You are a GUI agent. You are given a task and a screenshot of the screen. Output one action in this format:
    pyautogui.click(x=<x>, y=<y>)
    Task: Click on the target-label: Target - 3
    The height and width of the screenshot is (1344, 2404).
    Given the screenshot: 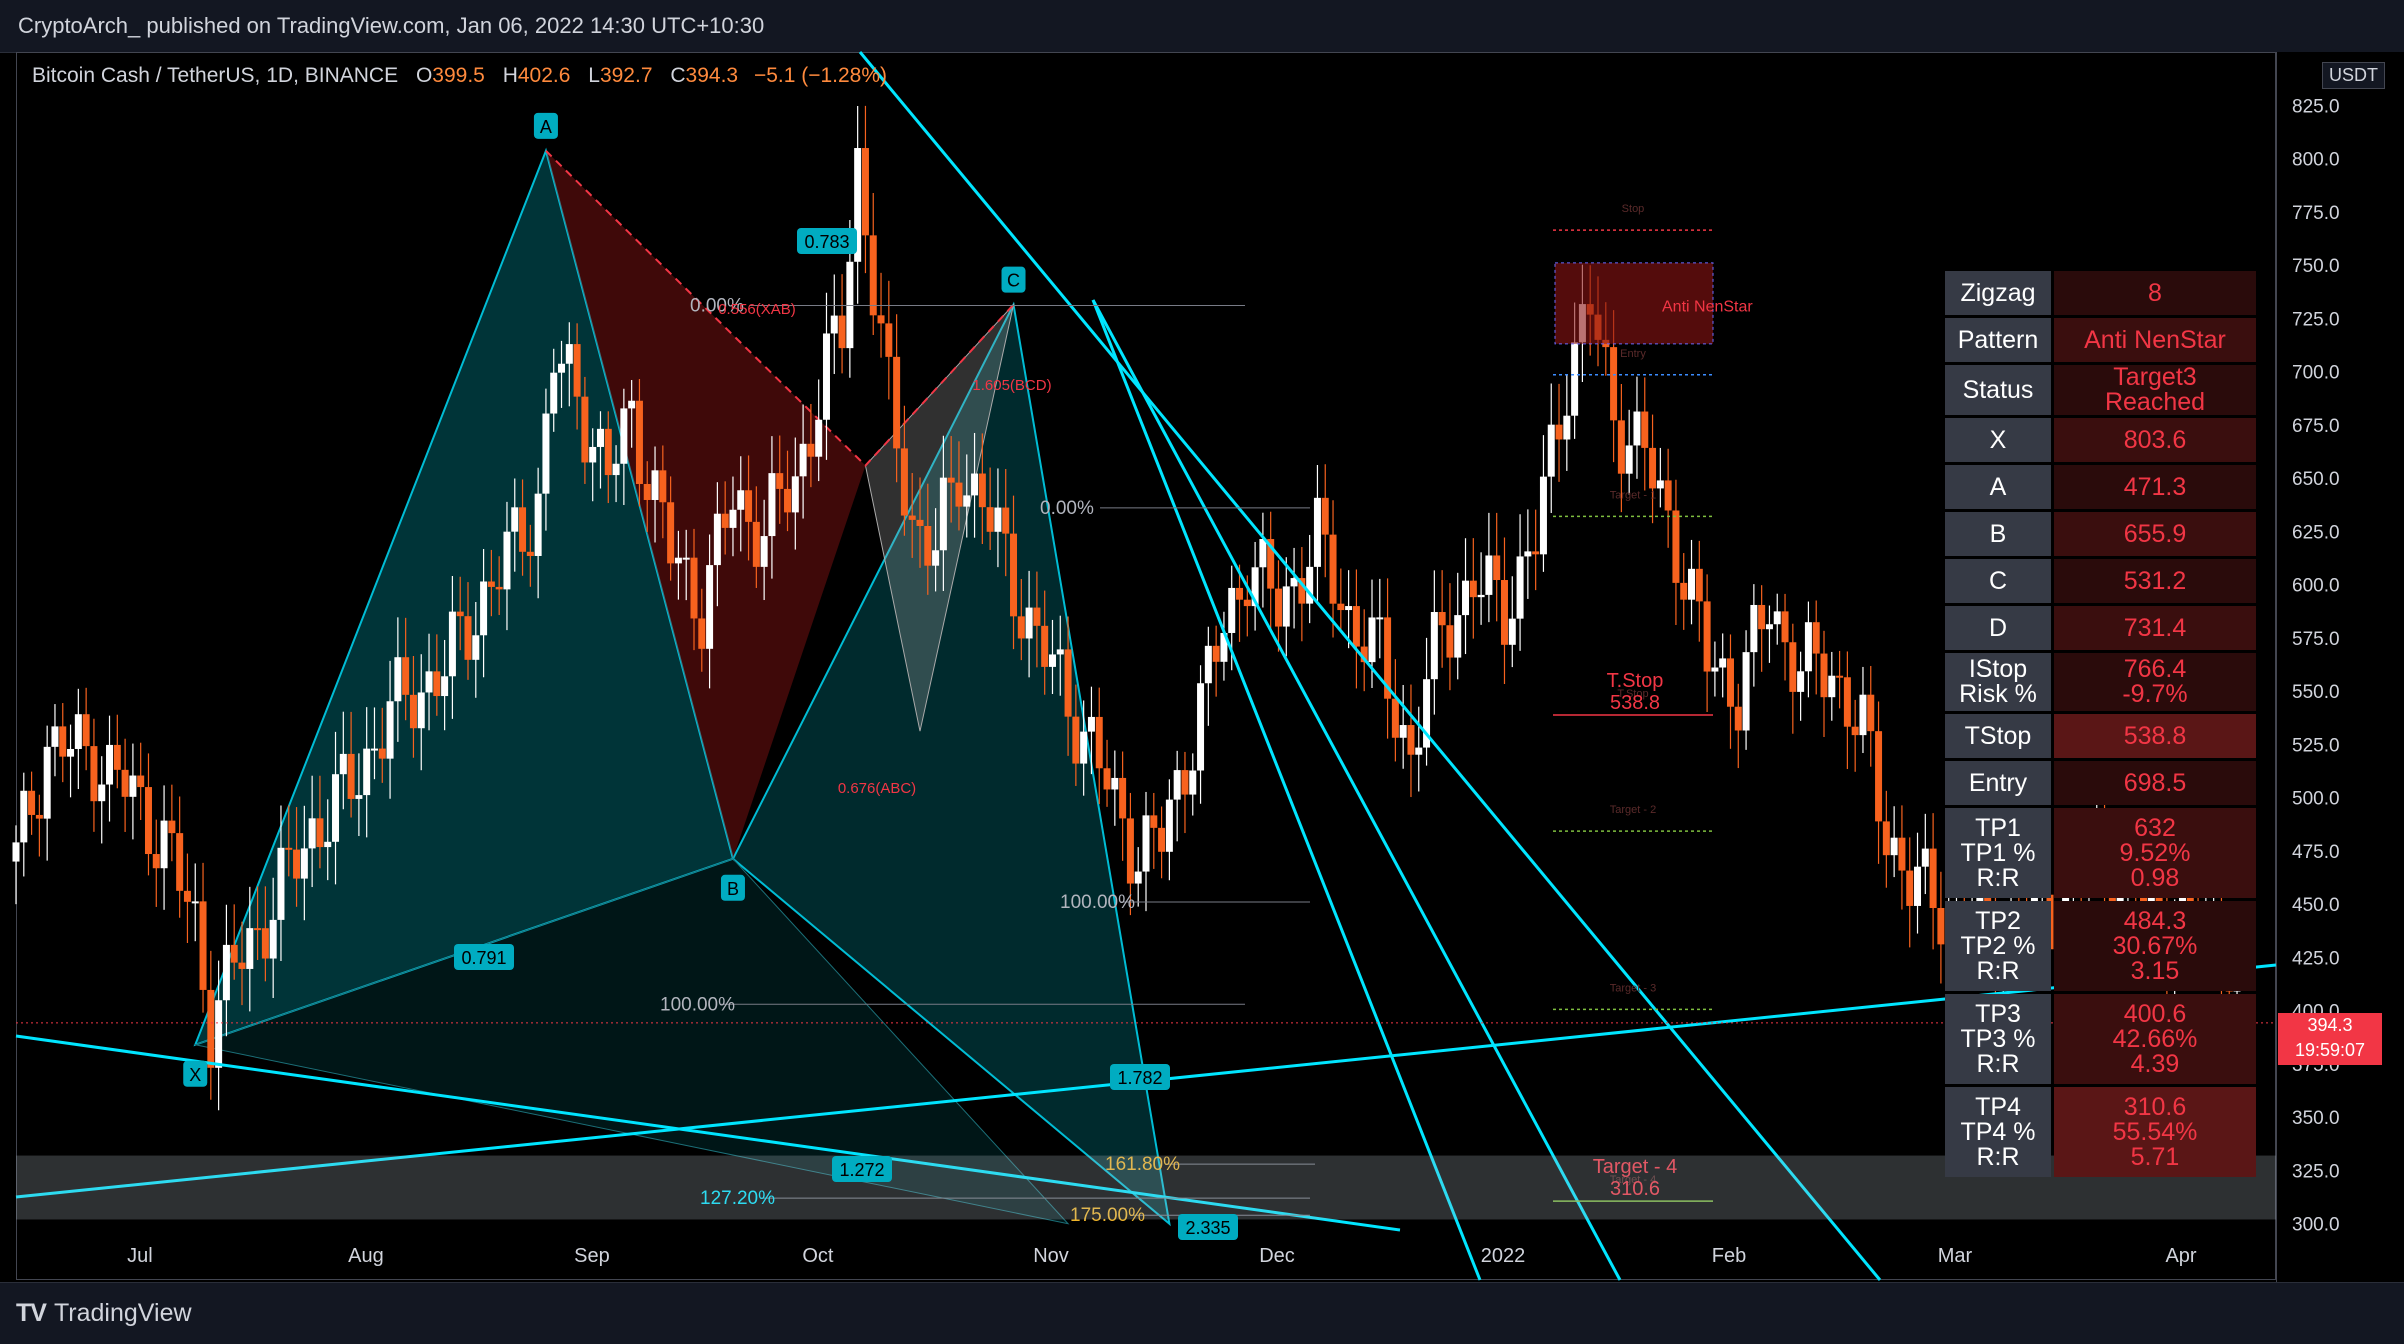 What is the action you would take?
    pyautogui.click(x=1633, y=988)
    